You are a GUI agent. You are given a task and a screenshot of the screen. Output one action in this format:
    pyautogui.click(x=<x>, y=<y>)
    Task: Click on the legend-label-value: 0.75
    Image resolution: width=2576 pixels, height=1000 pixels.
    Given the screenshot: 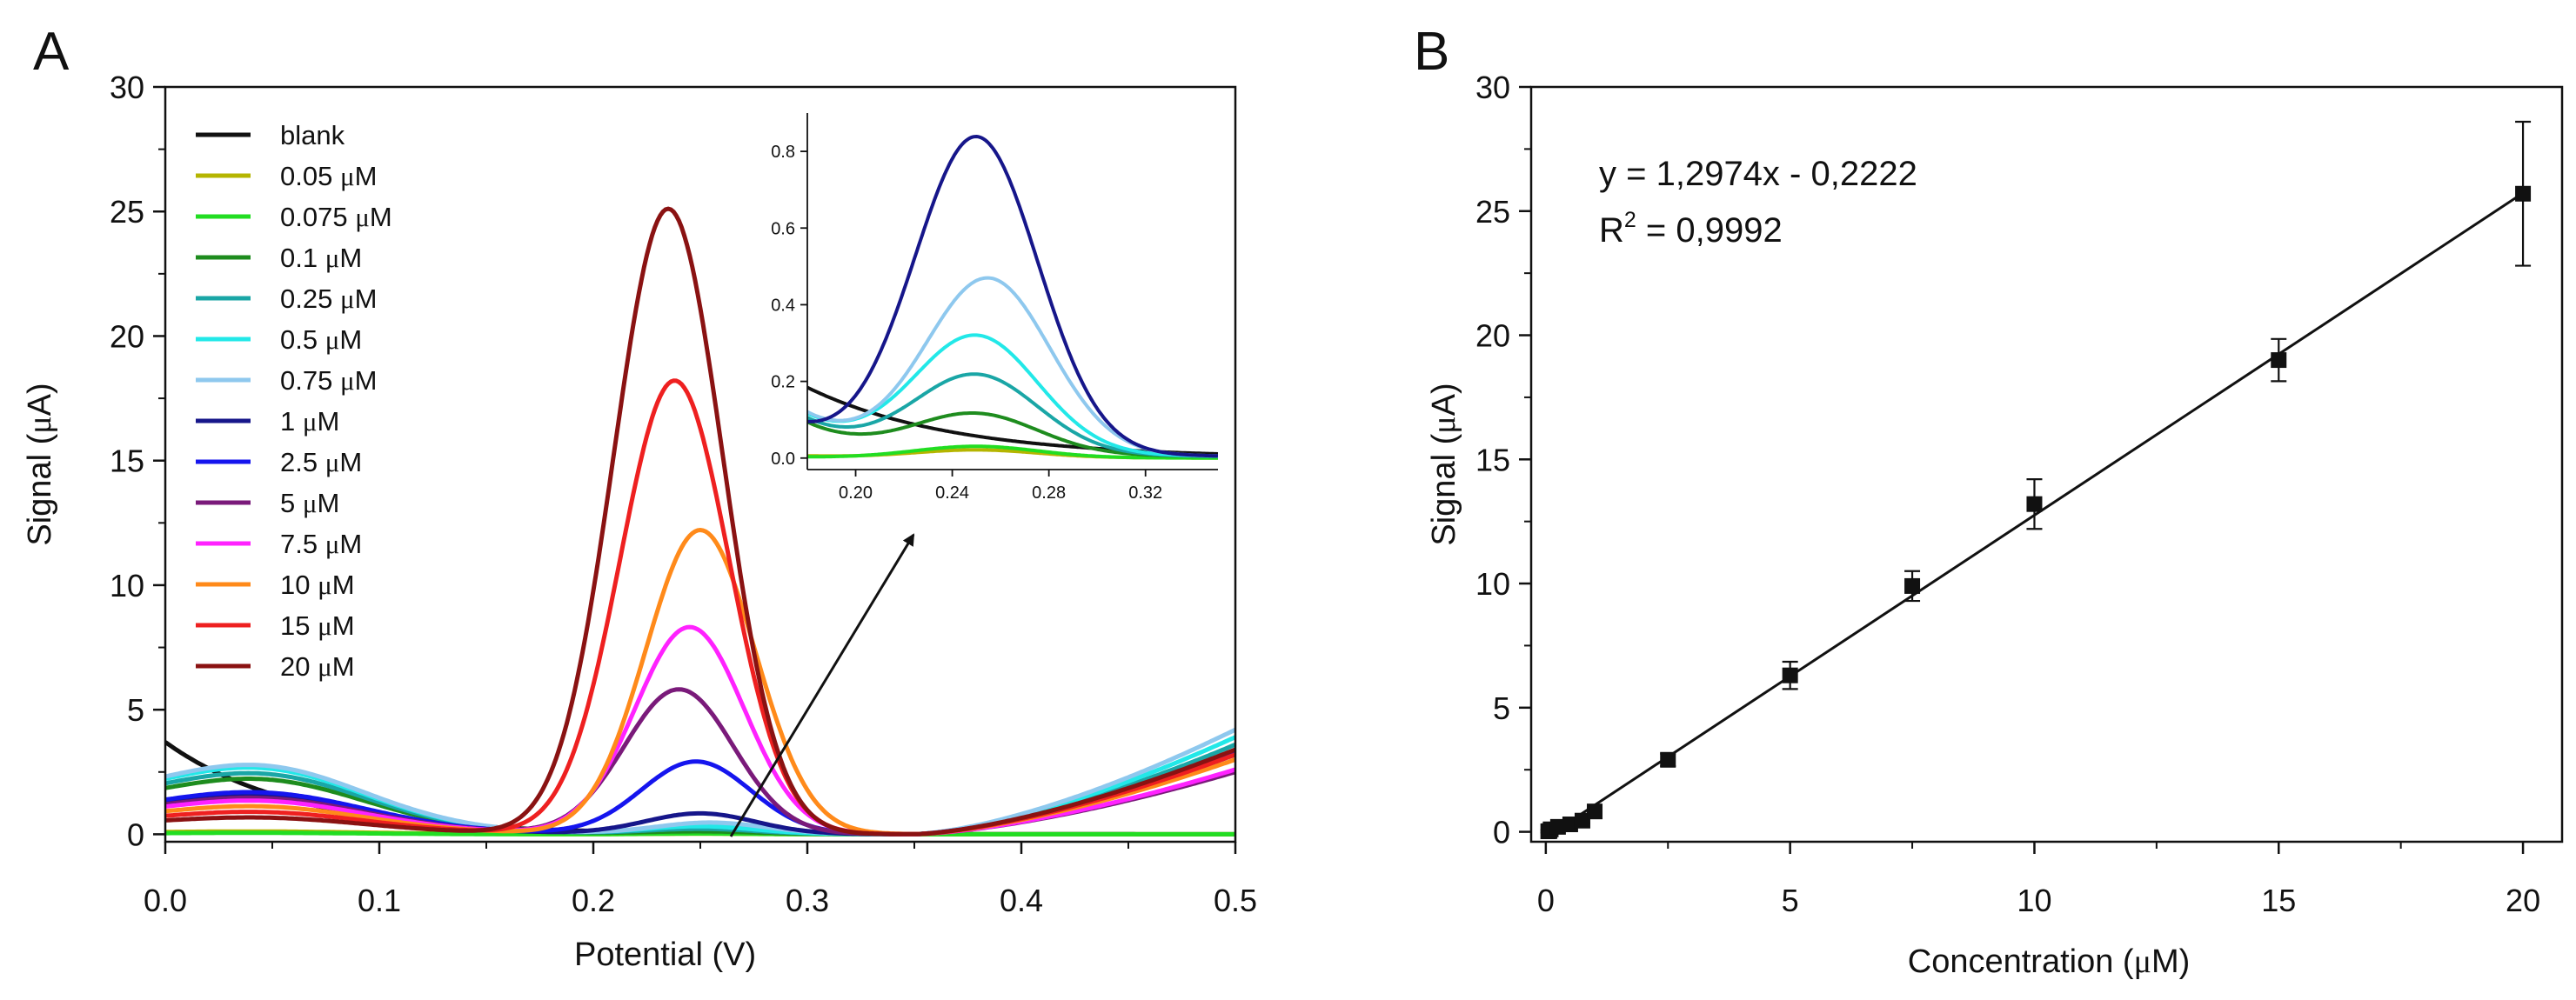 What is the action you would take?
    pyautogui.click(x=306, y=380)
    